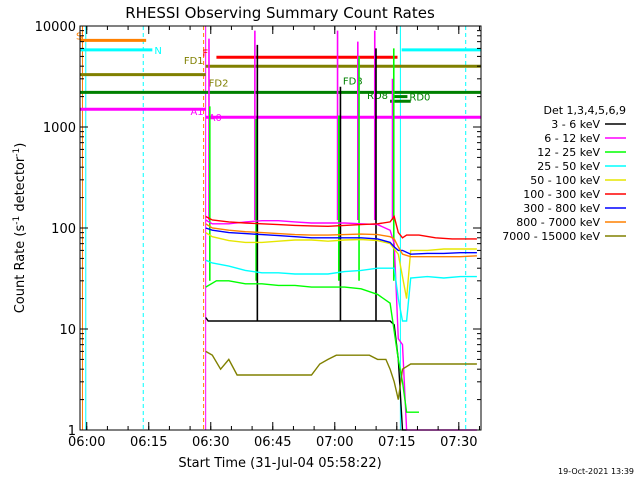 Image resolution: width=640 pixels, height=480 pixels. What do you see at coordinates (79, 36) in the screenshot?
I see `annotation-label-s: S` at bounding box center [79, 36].